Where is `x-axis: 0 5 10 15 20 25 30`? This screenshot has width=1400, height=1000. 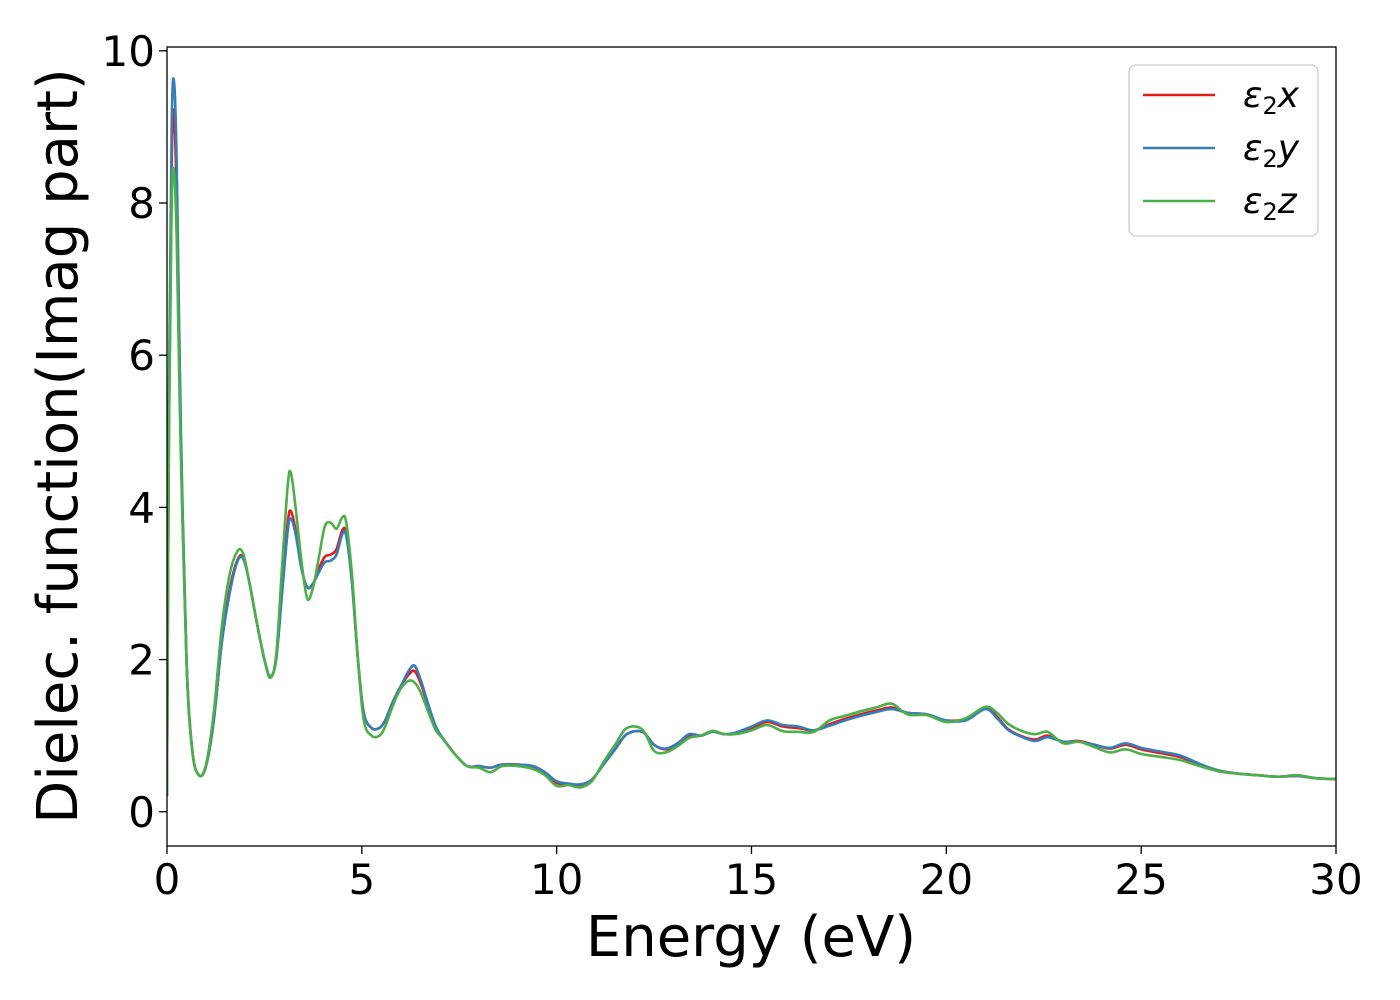 x-axis: 0 5 10 15 20 25 30 is located at coordinates (758, 875).